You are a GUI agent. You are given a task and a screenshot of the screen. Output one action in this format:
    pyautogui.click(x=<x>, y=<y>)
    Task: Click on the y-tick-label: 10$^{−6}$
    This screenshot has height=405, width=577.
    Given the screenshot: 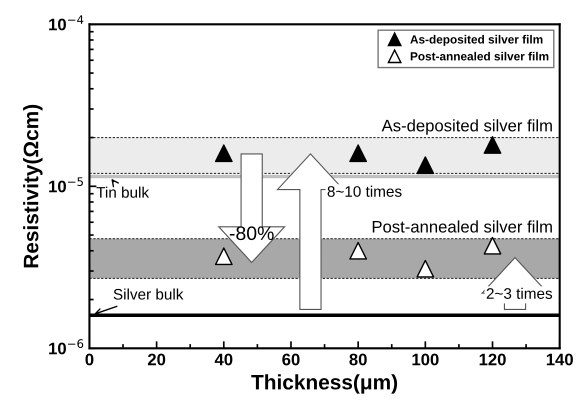 What is the action you would take?
    pyautogui.click(x=66, y=346)
    